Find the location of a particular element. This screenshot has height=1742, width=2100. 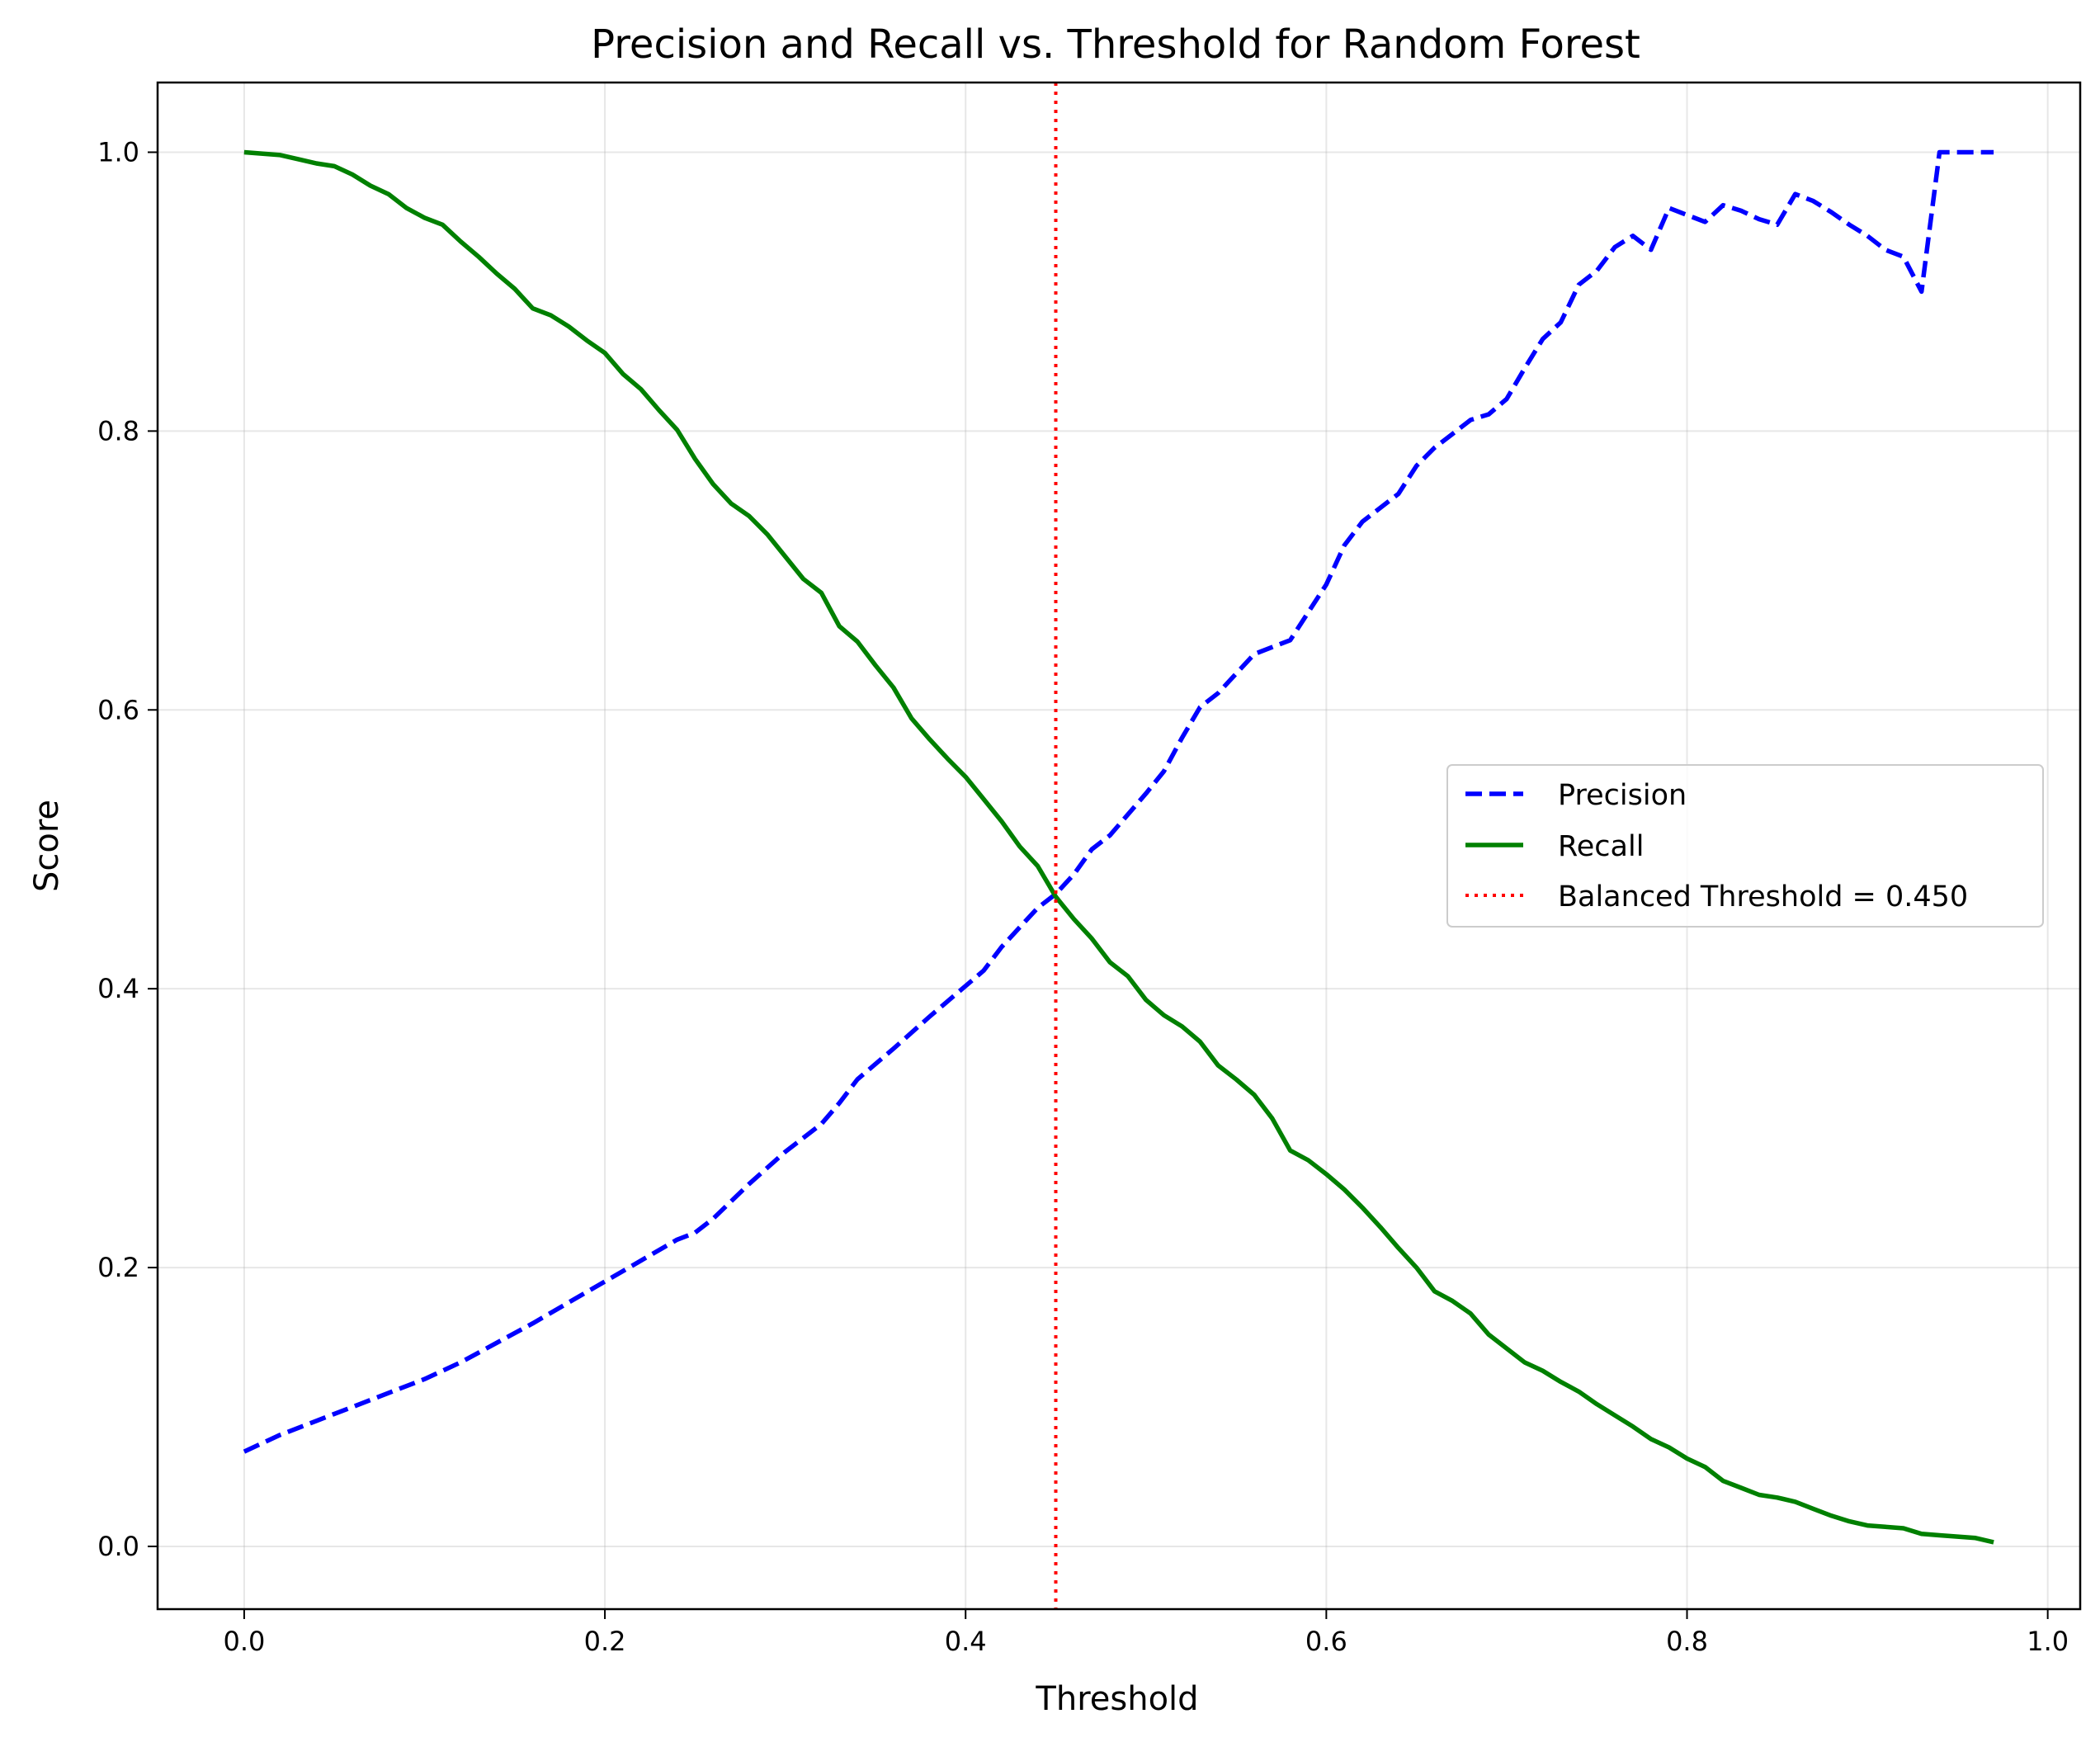

x-tick-label: 0.2 is located at coordinates (605, 1641).